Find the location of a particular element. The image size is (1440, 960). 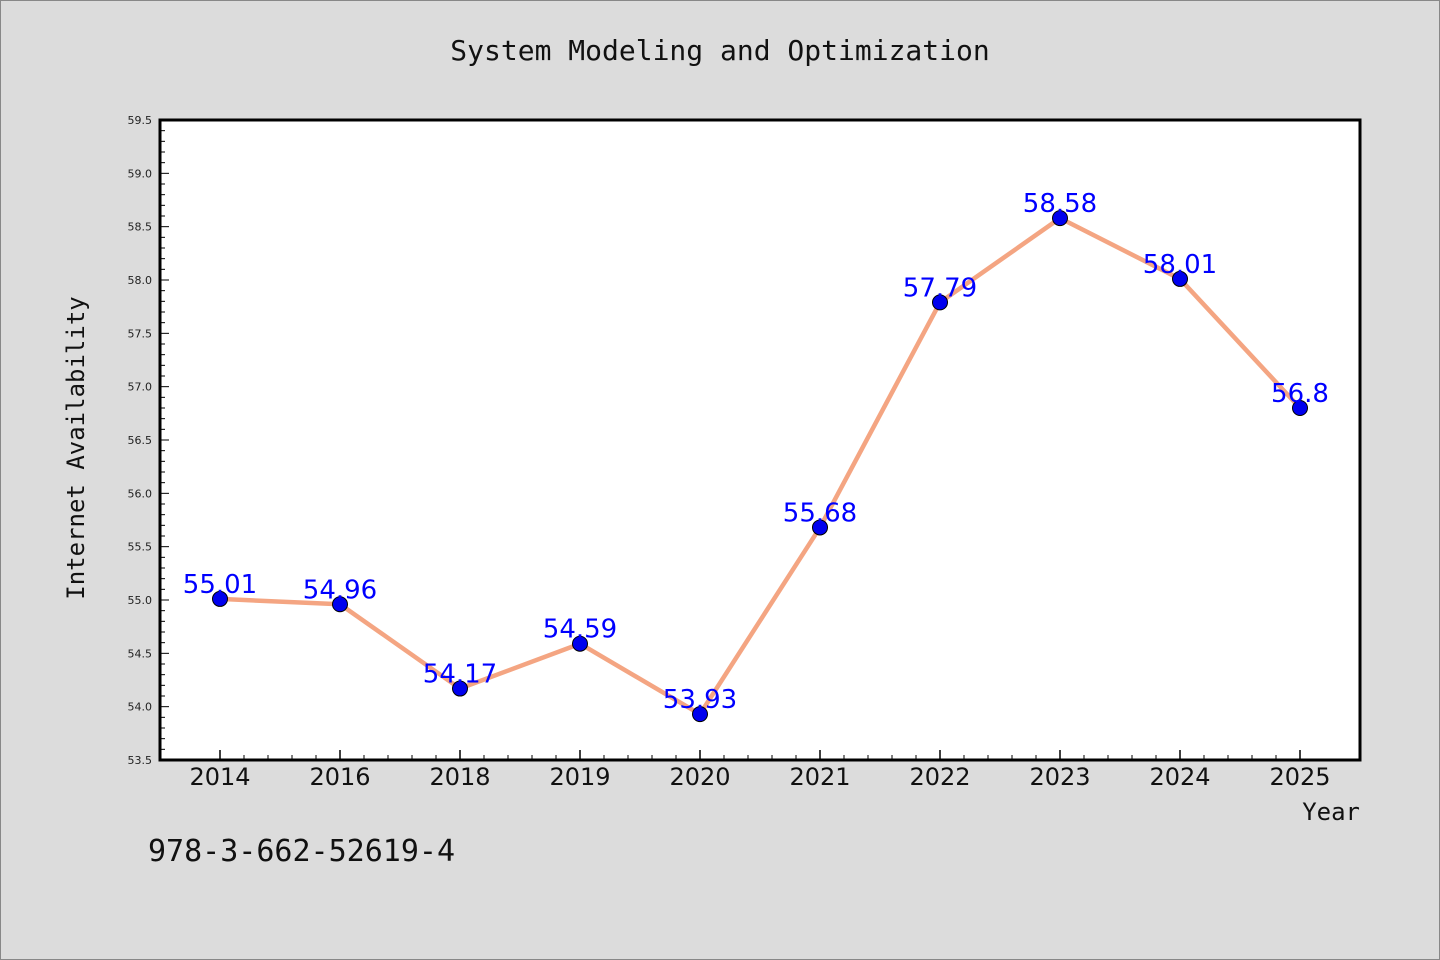

data-label: 58.58 is located at coordinates (1060, 204).